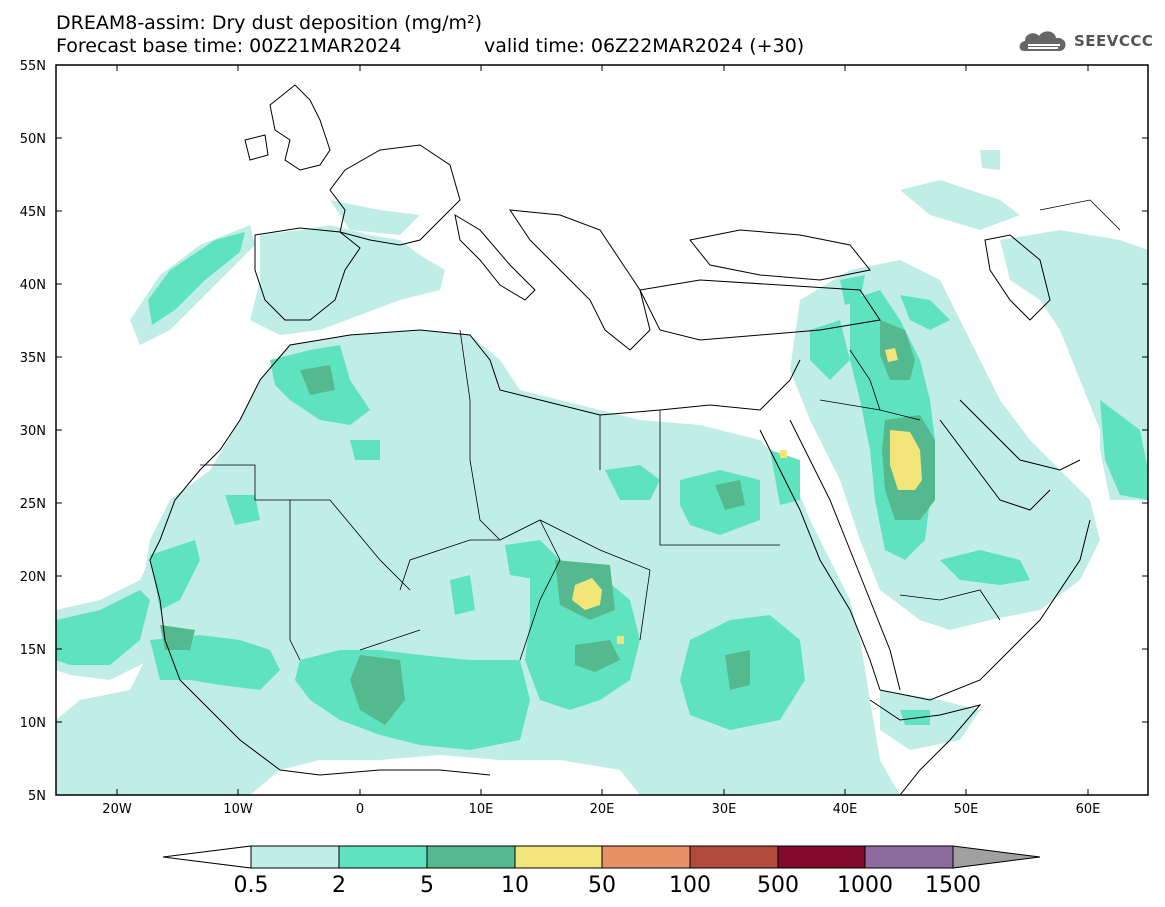  I want to click on lat-label: 55N, so click(33, 66).